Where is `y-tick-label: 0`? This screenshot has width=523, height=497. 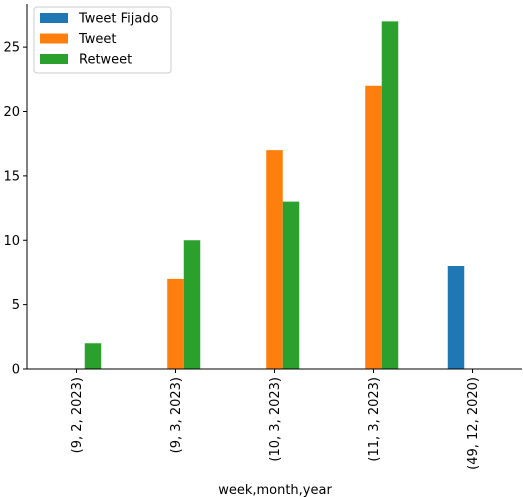
y-tick-label: 0 is located at coordinates (16, 370).